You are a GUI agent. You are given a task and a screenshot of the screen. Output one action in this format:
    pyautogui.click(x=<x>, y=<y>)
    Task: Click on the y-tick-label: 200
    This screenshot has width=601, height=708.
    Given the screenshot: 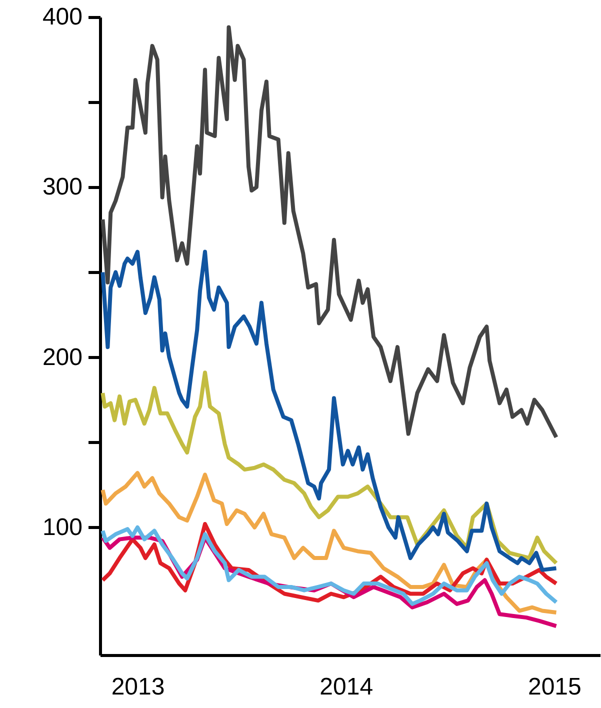 What is the action you would take?
    pyautogui.click(x=62, y=357)
    